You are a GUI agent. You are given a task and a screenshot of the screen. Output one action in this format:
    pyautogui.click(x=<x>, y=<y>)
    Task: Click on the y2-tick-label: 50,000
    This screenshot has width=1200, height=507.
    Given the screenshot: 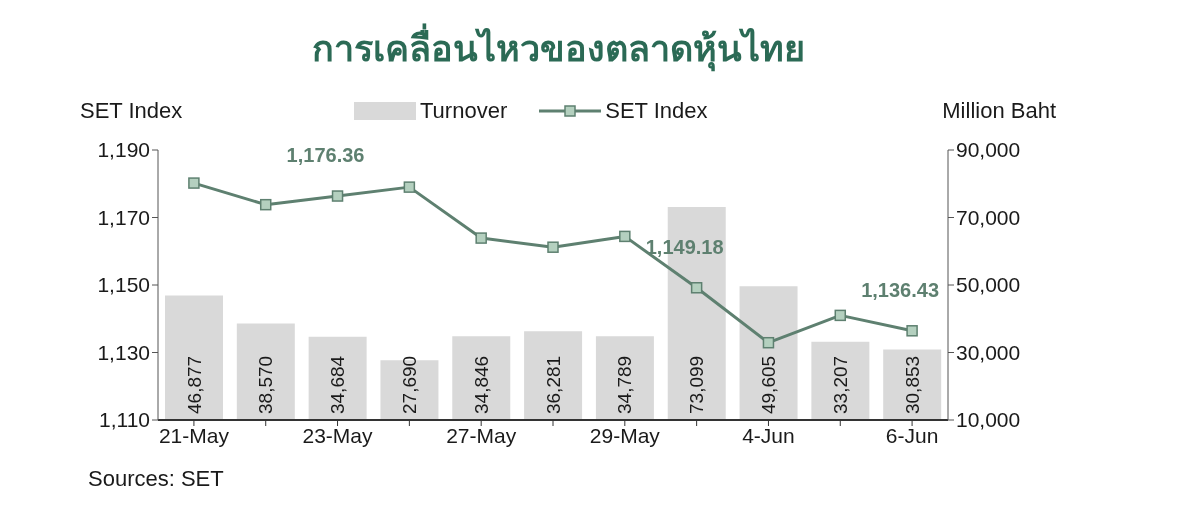 What is the action you would take?
    pyautogui.click(x=988, y=285)
    